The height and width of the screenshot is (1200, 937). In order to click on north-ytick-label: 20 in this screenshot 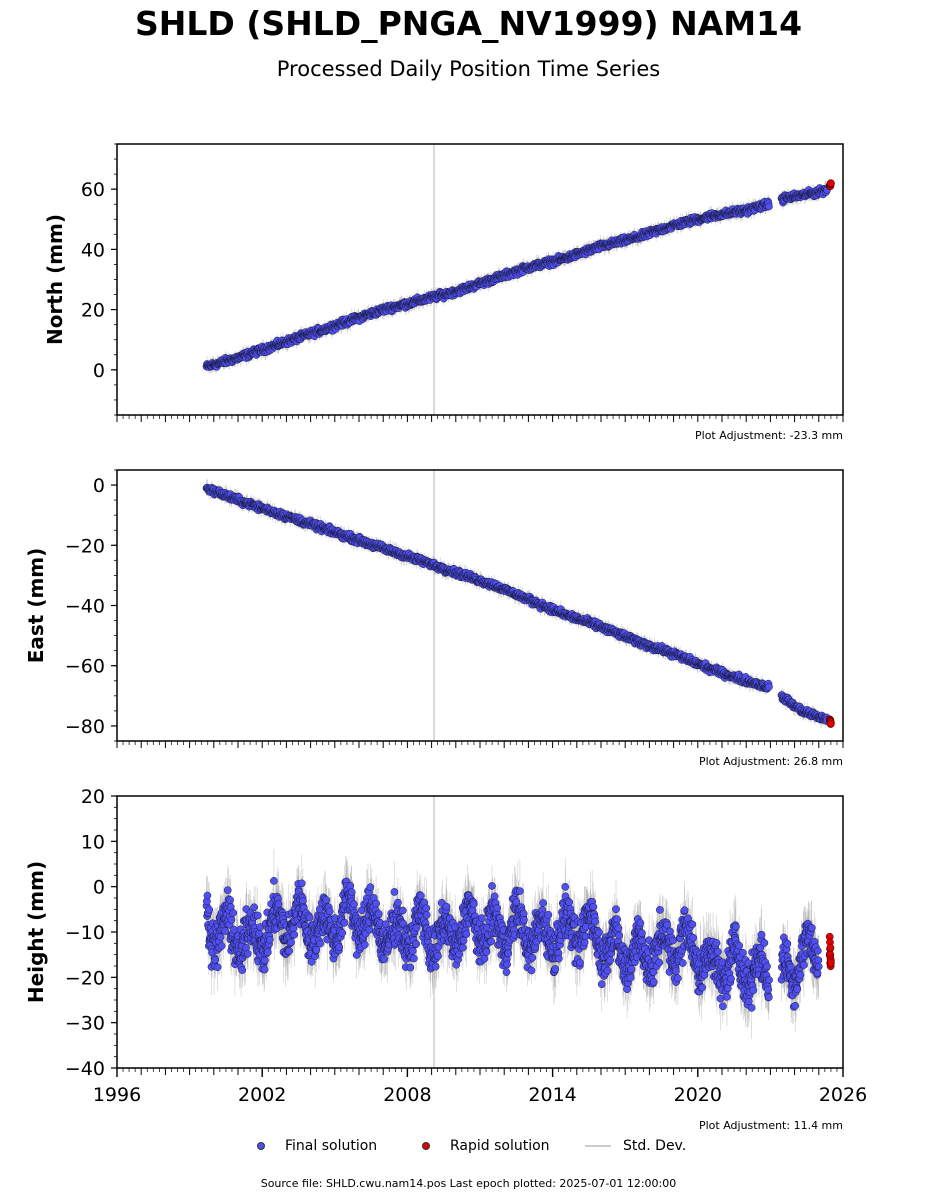, I will do `click(93, 311)`.